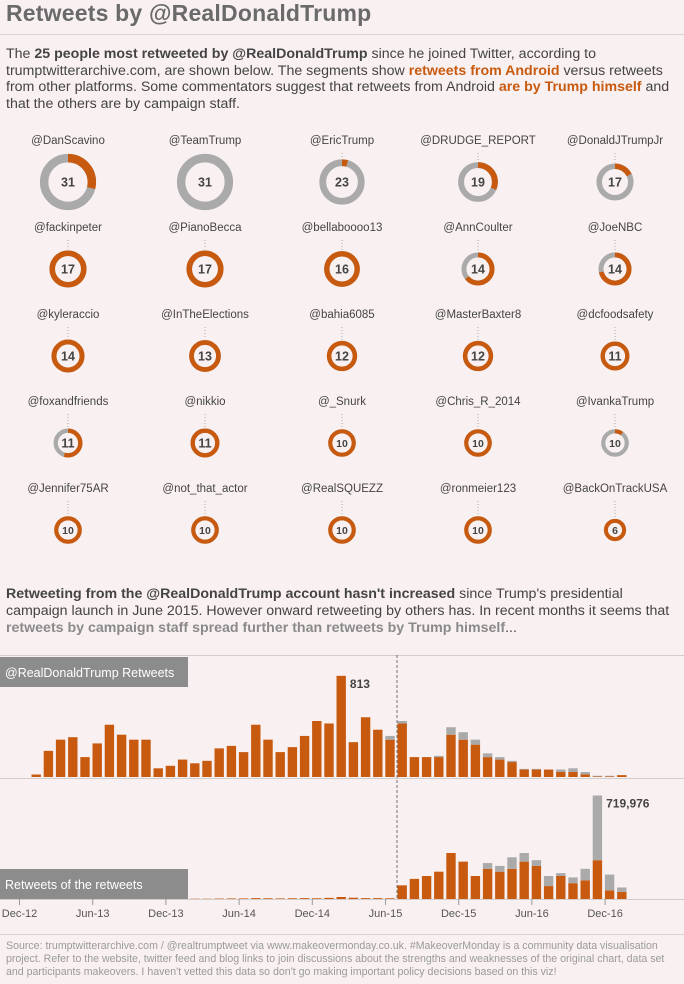 The height and width of the screenshot is (984, 684). I want to click on donut-account-name: @not_that_actor, so click(205, 489).